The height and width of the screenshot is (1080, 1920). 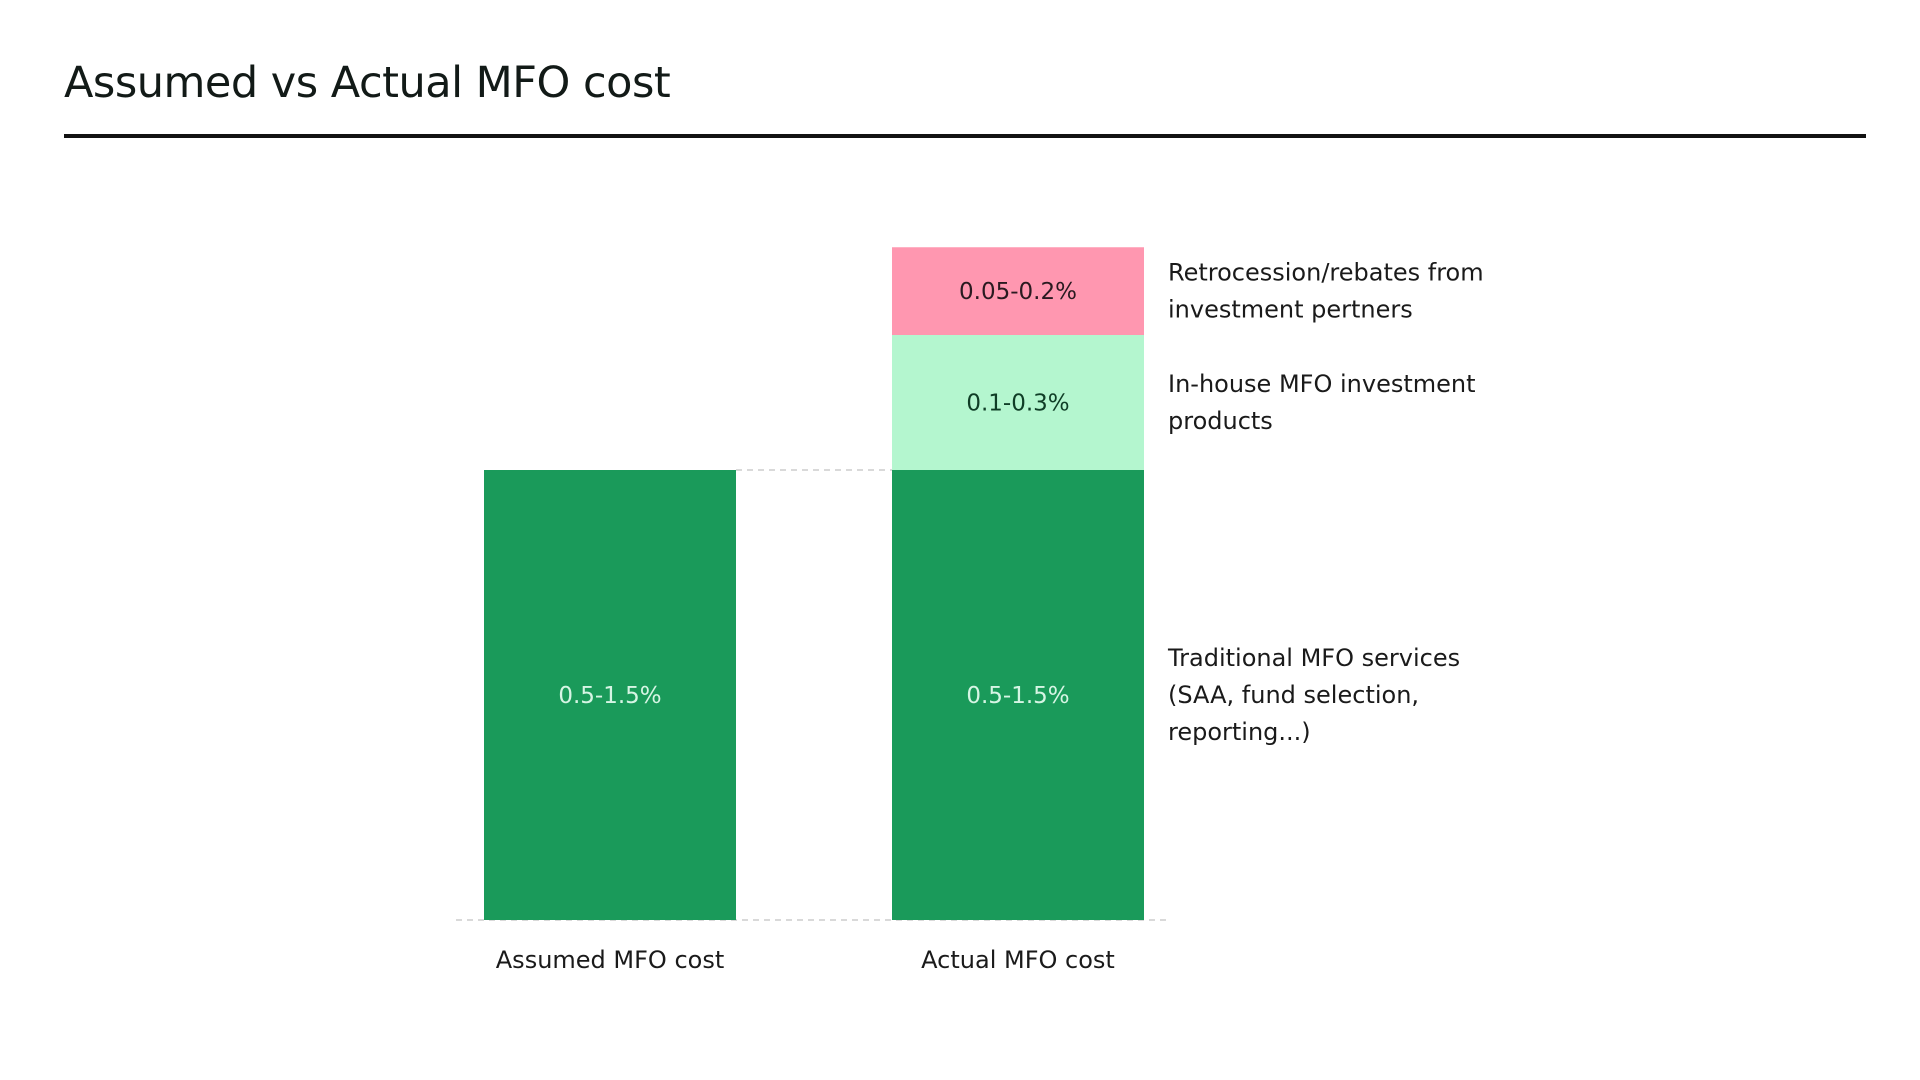 I want to click on data-label-retrocession-2: 0.05-0.2%, so click(x=1018, y=292).